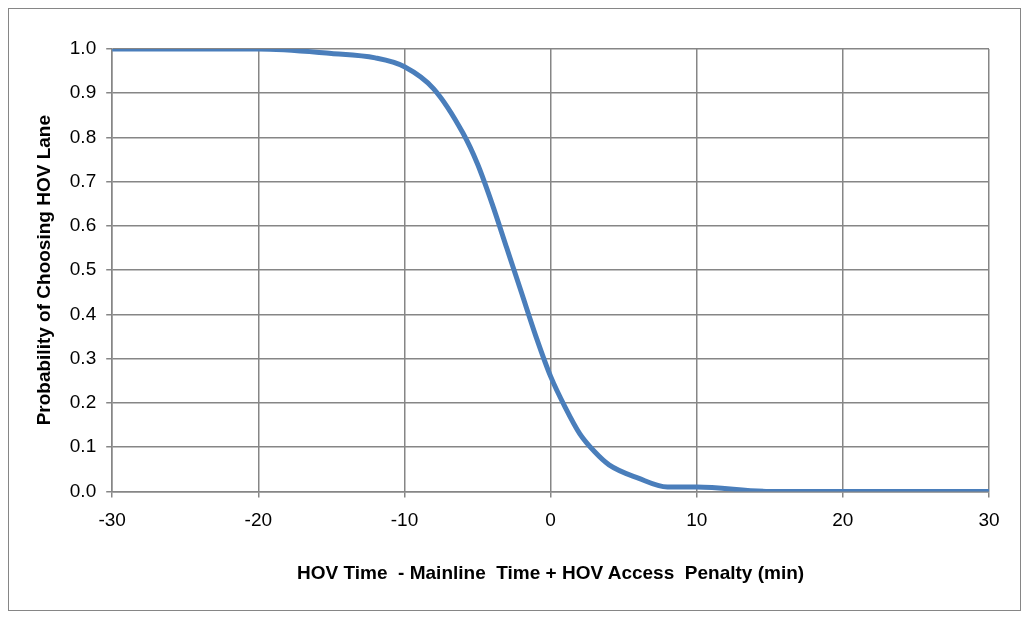  What do you see at coordinates (258, 520) in the screenshot?
I see `x-tick-label: -20` at bounding box center [258, 520].